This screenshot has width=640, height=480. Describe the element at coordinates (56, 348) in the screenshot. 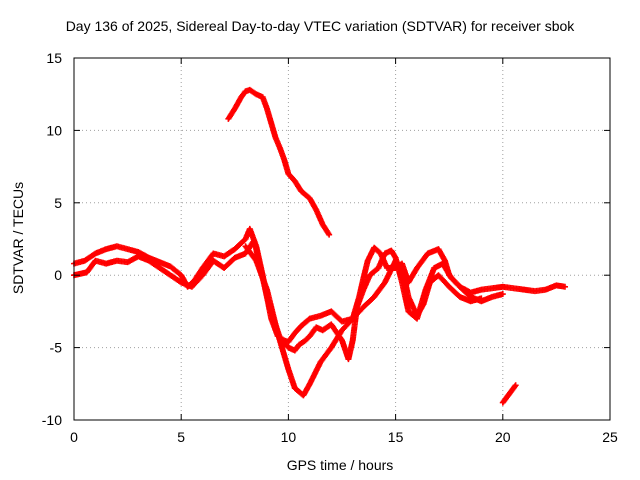

I see `y-tick-label: -5` at that location.